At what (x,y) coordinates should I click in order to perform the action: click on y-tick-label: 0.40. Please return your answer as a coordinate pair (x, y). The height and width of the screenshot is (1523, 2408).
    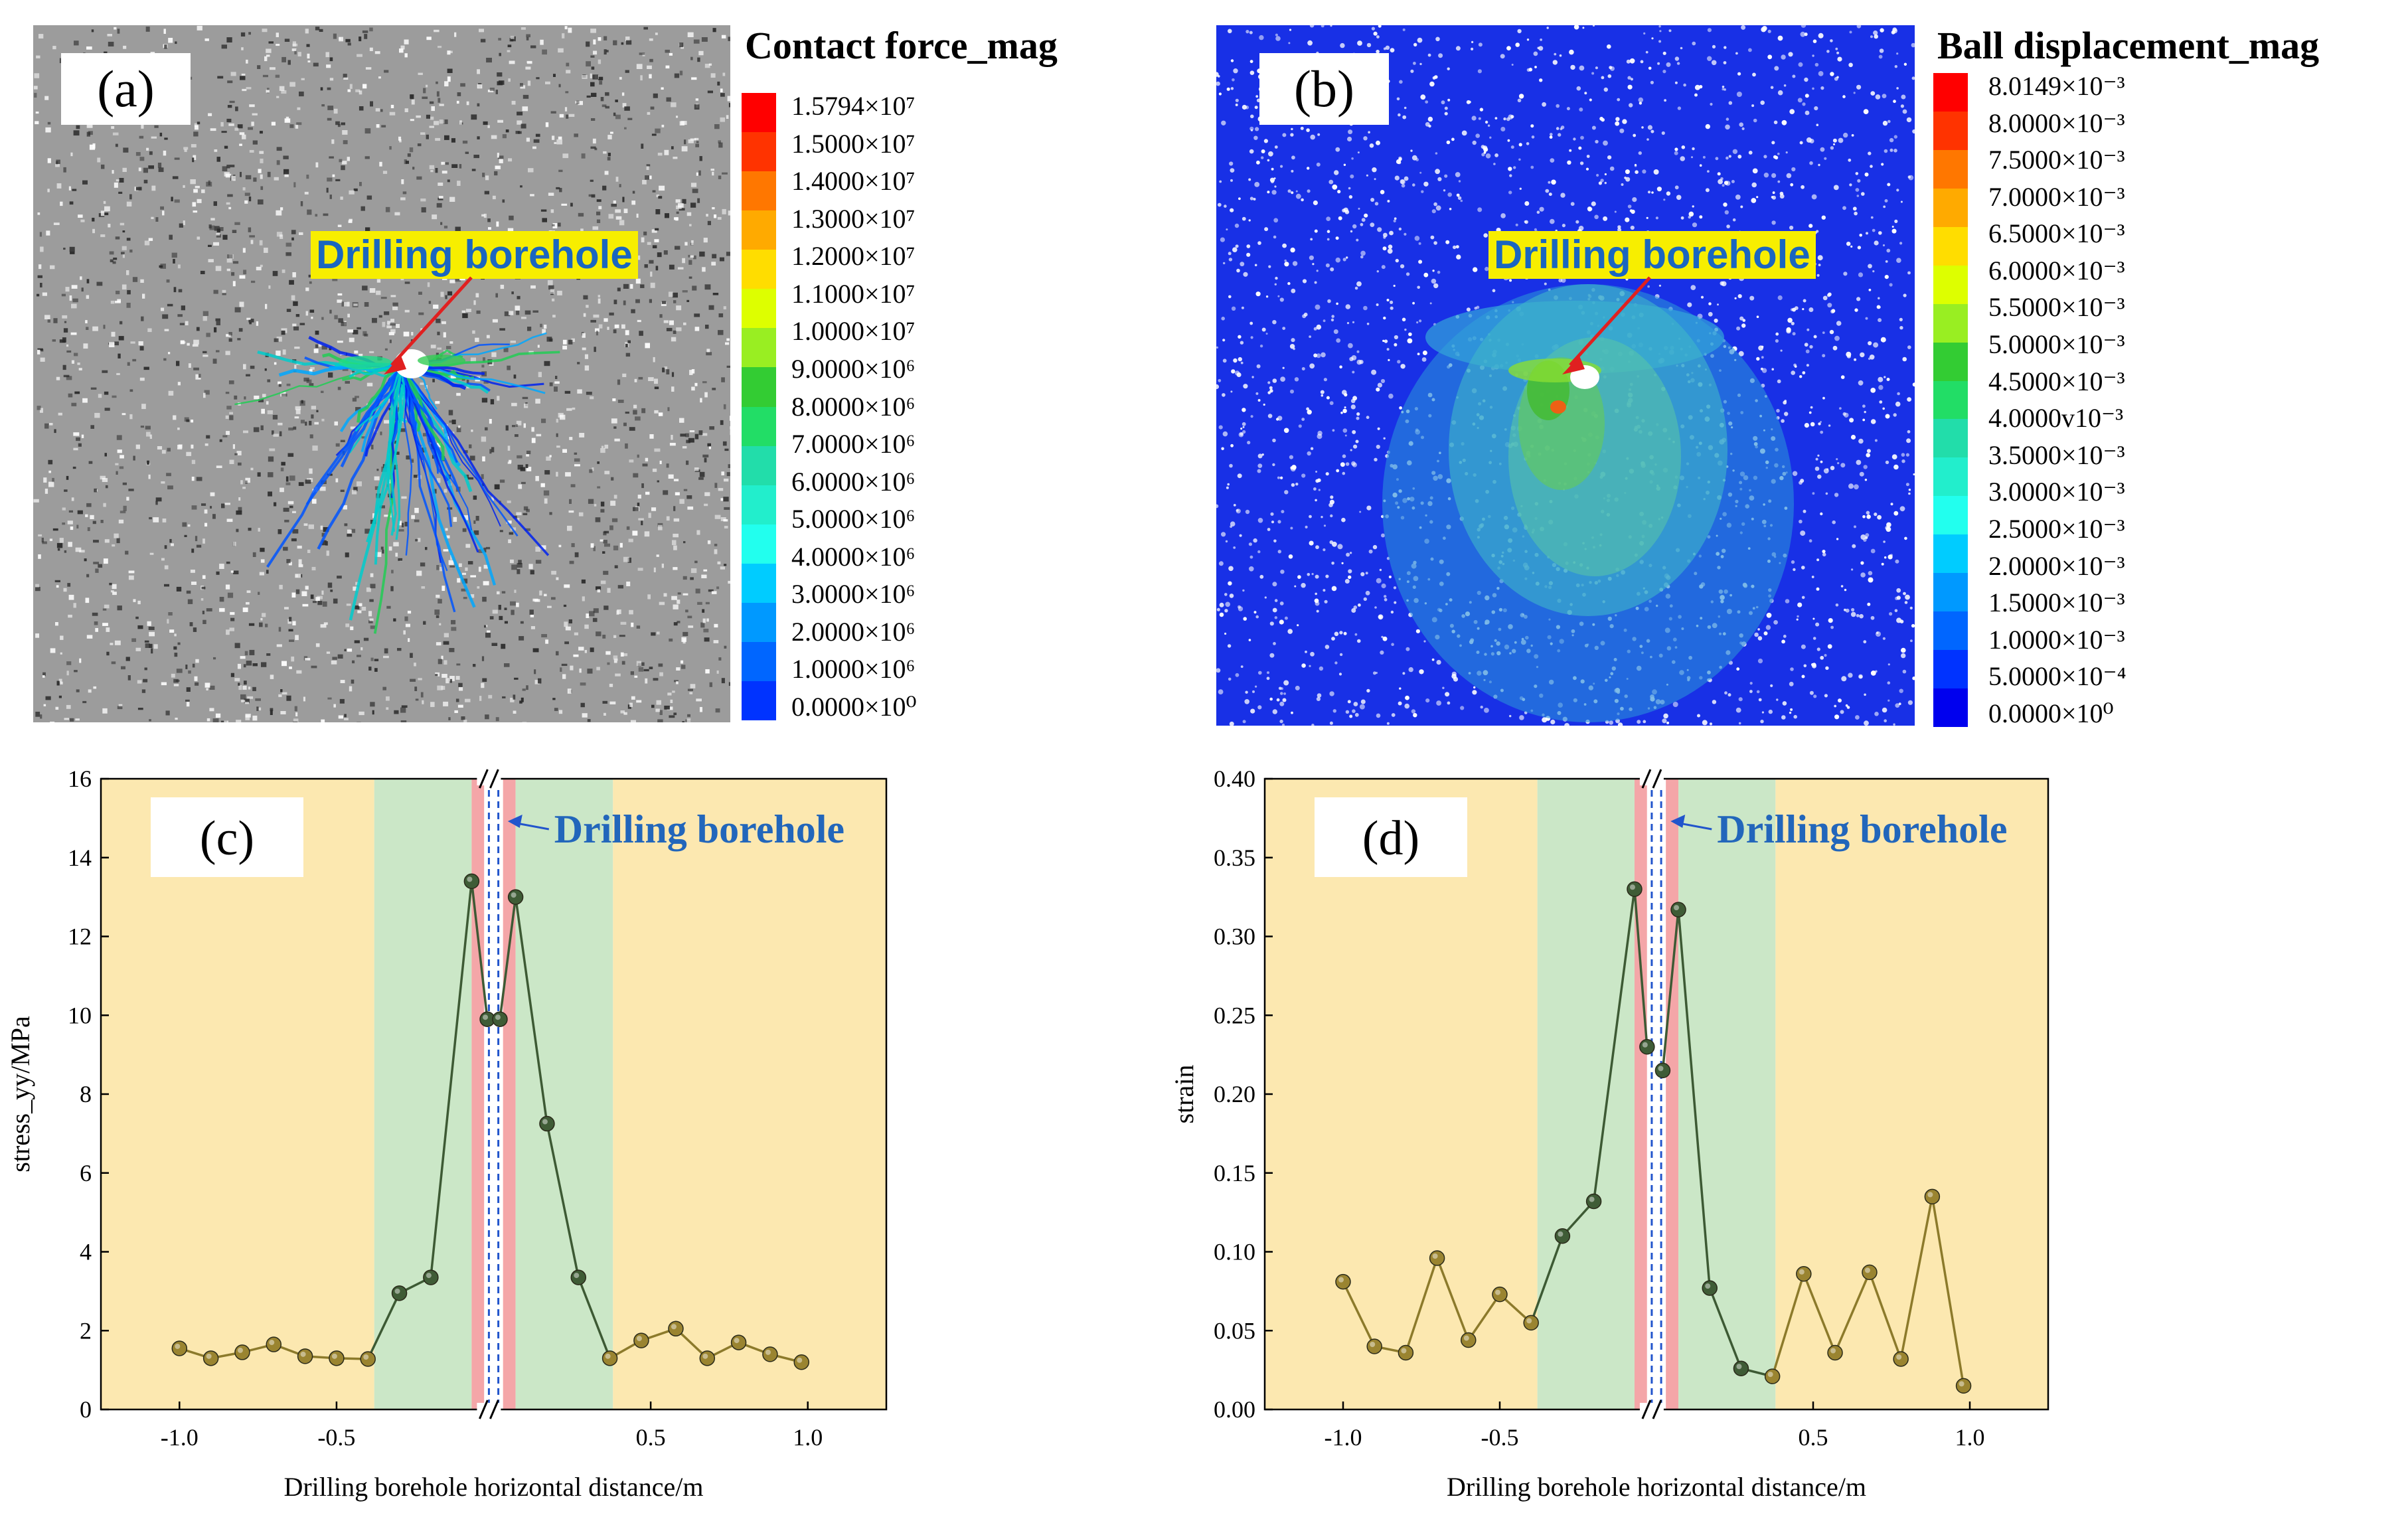
    Looking at the image, I should click on (1234, 778).